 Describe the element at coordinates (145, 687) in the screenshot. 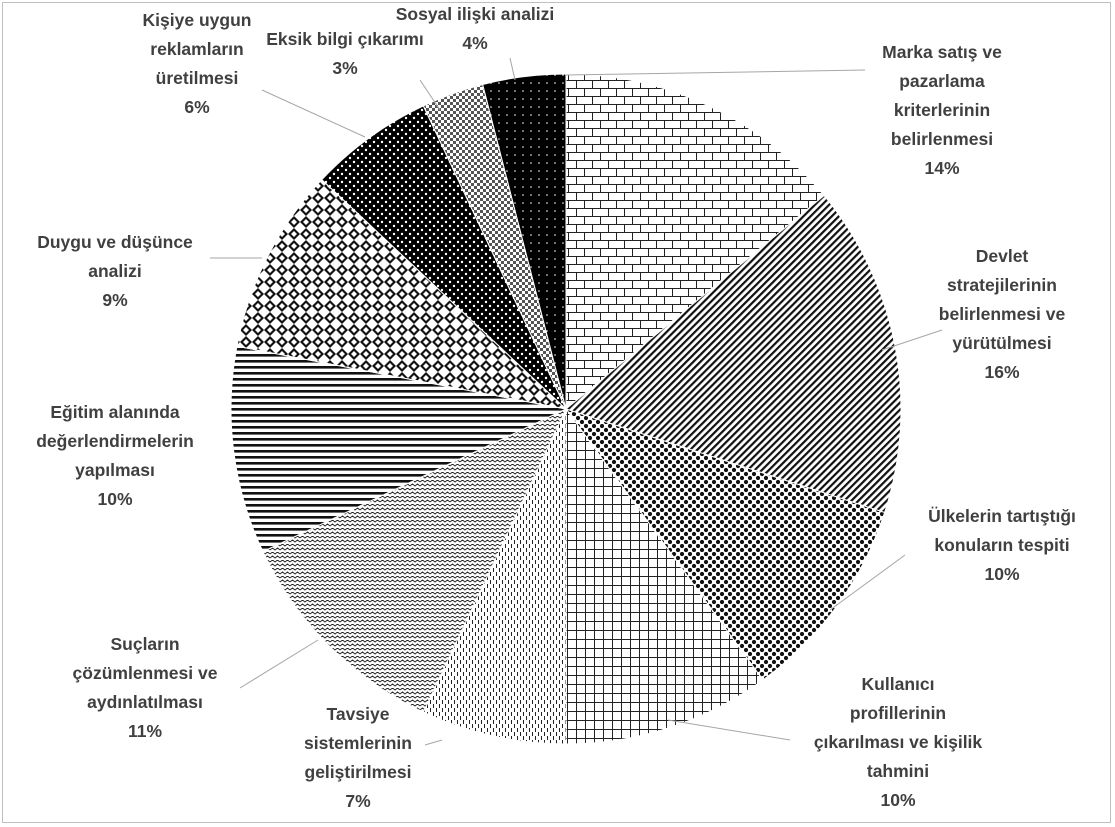

I see `slice-label-6: Suçların çözümlenmesi ve aydınlatılması 11%` at that location.